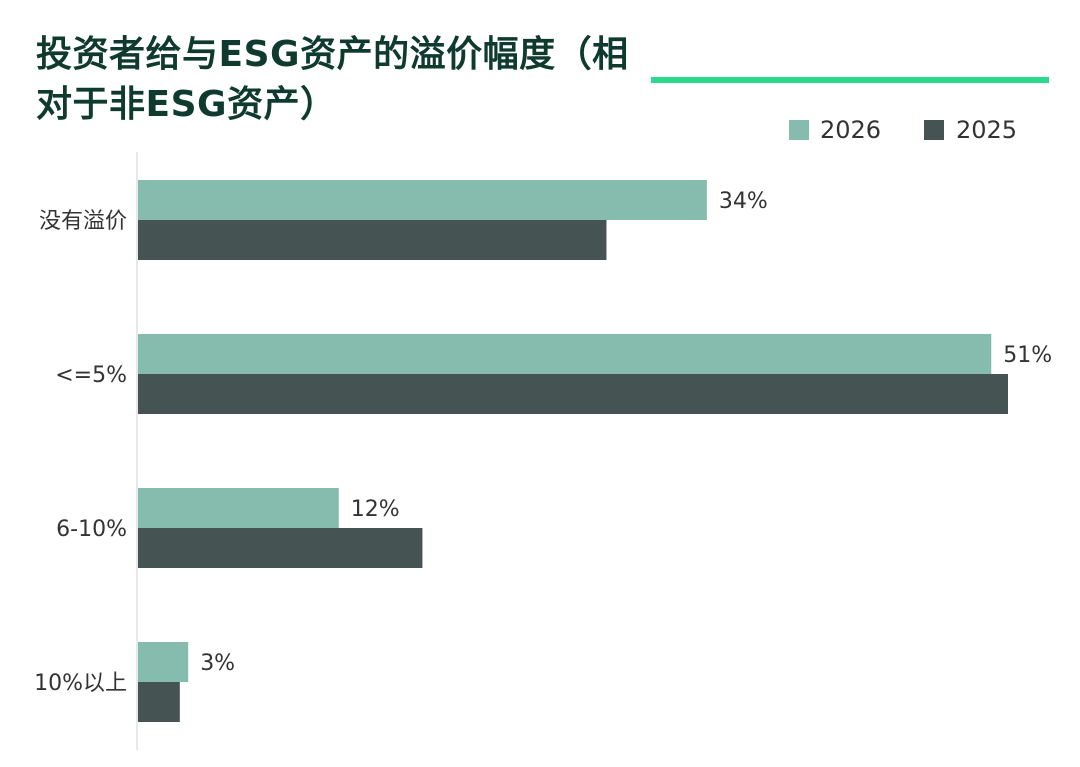 The width and height of the screenshot is (1080, 767). Describe the element at coordinates (80, 683) in the screenshot. I see `category-label-3: 10%以上` at that location.